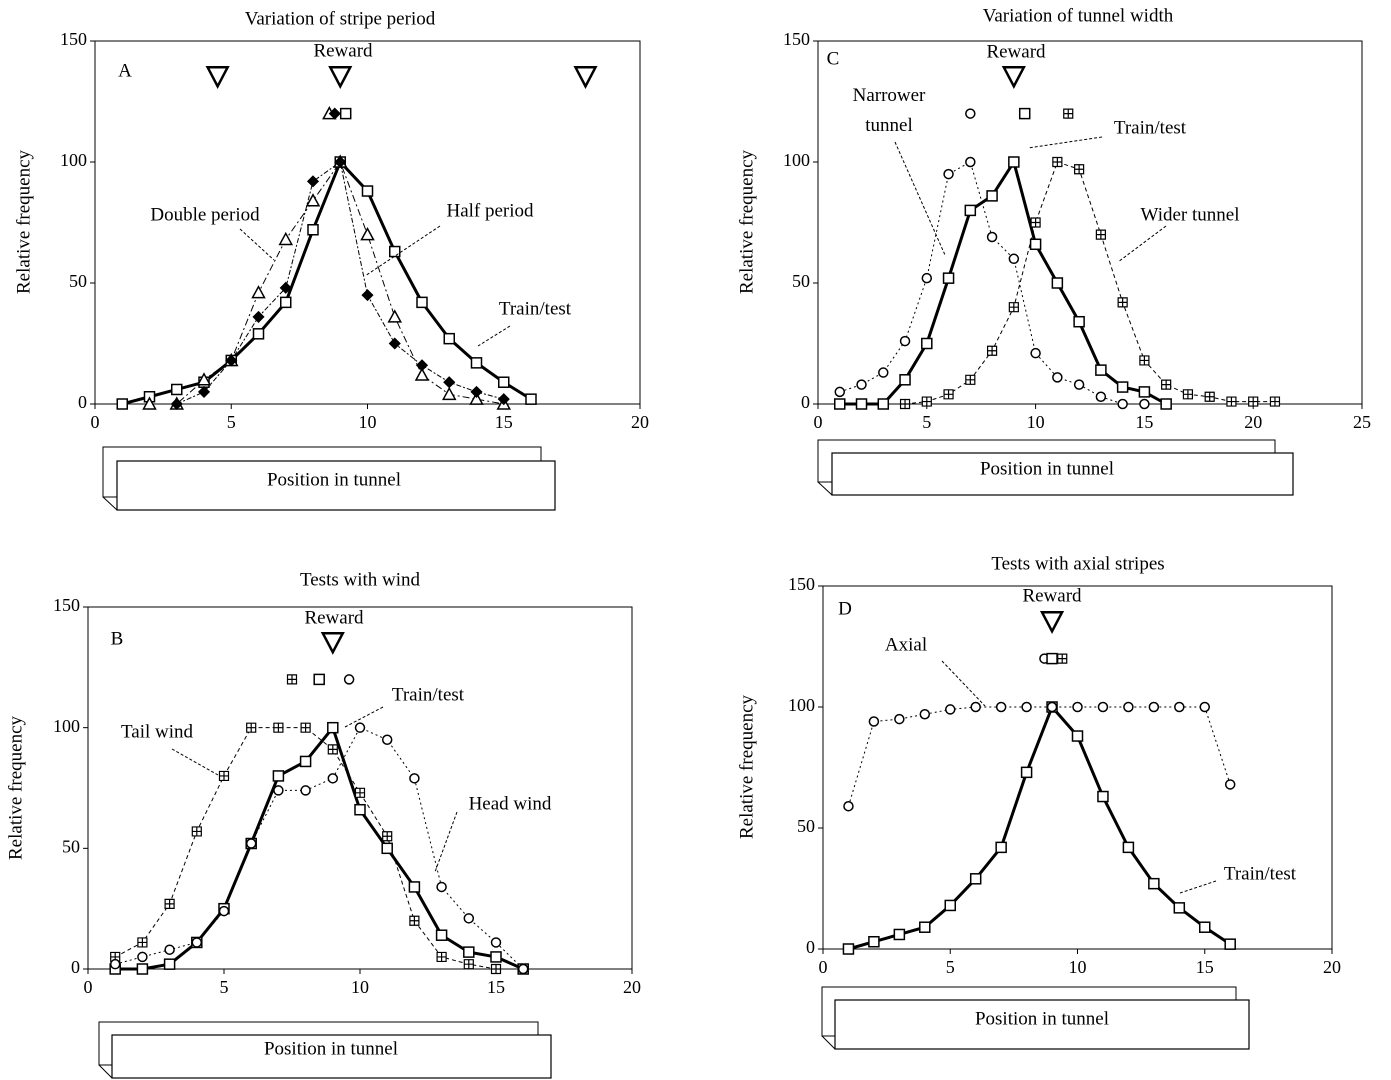  What do you see at coordinates (490, 210) in the screenshot?
I see `series-annotation: Half period` at bounding box center [490, 210].